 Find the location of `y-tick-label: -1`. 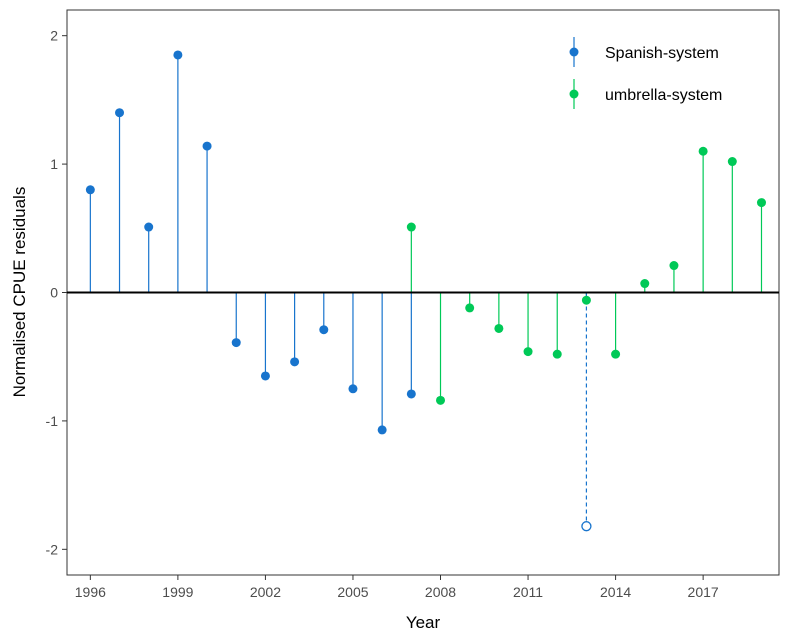

y-tick-label: -1 is located at coordinates (52, 421).